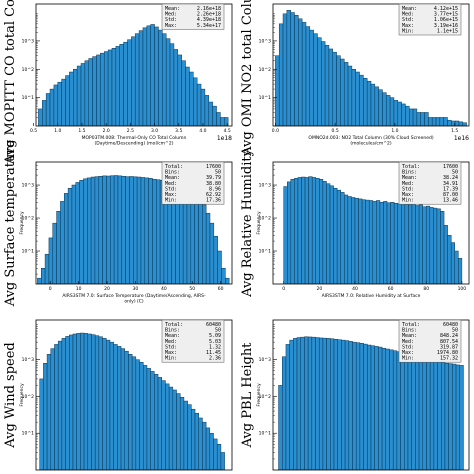 The height and width of the screenshot is (474, 474). What do you see at coordinates (408, 26) in the screenshot?
I see `stat-label: Max:` at bounding box center [408, 26].